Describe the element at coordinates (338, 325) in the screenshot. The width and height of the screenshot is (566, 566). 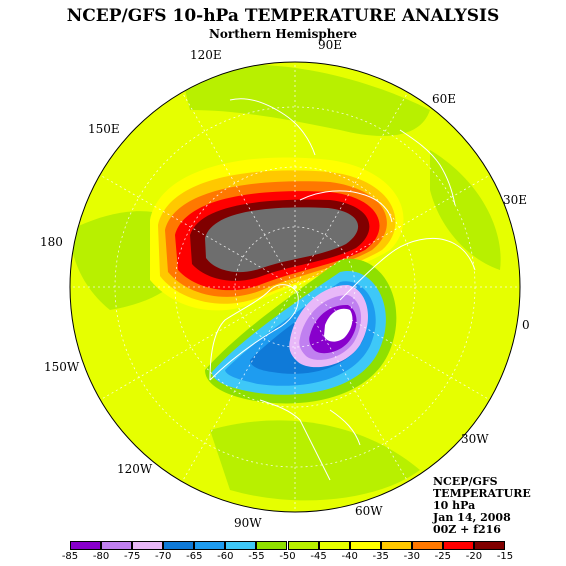
I see `low-center` at that location.